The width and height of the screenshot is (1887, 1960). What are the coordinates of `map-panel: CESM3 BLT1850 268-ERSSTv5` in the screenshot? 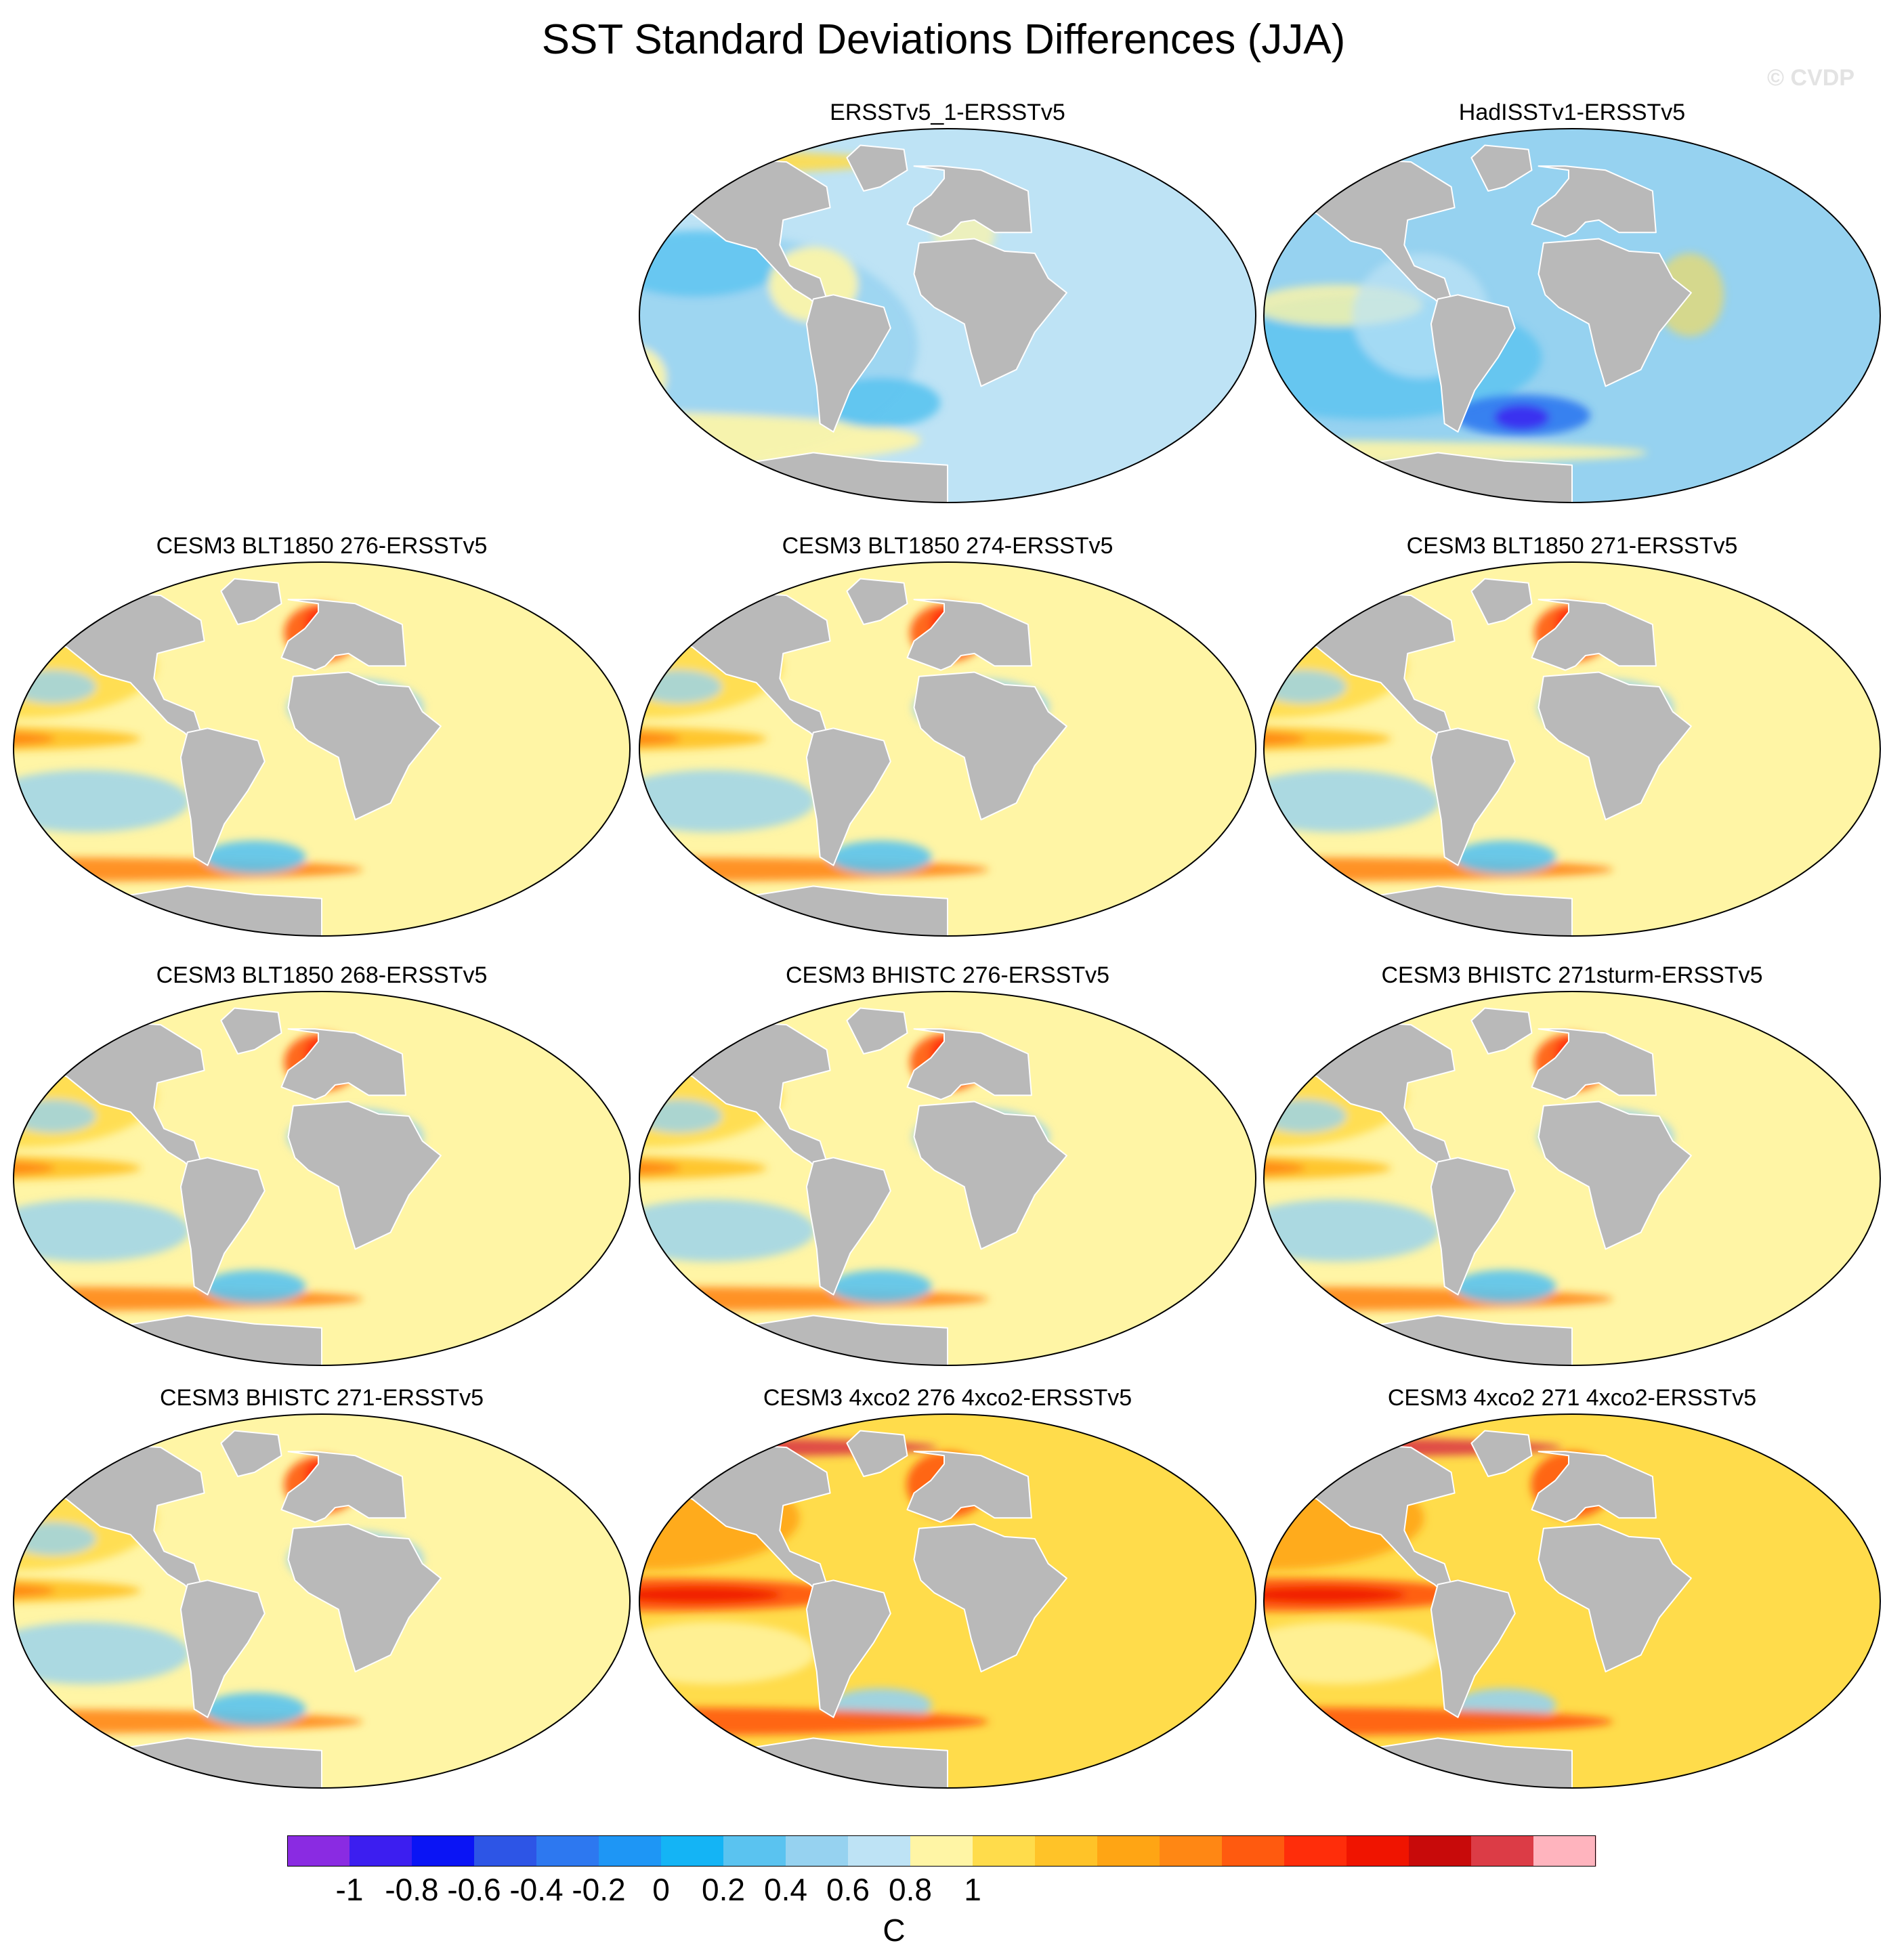 It's located at (322, 1165).